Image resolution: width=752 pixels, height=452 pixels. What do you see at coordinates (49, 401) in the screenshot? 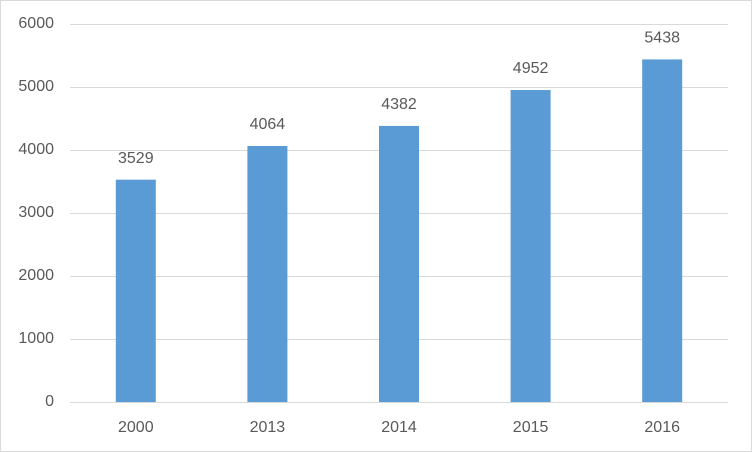
I see `y-tick-label: 0` at bounding box center [49, 401].